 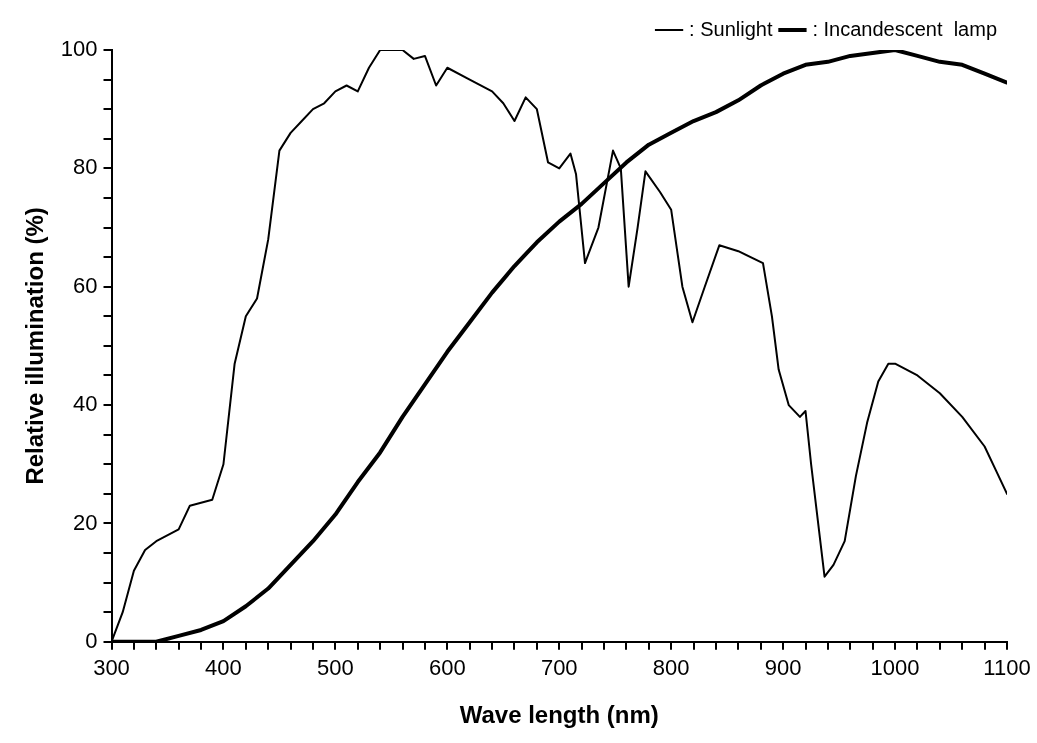 What do you see at coordinates (85, 404) in the screenshot?
I see `y-tick-label: 40` at bounding box center [85, 404].